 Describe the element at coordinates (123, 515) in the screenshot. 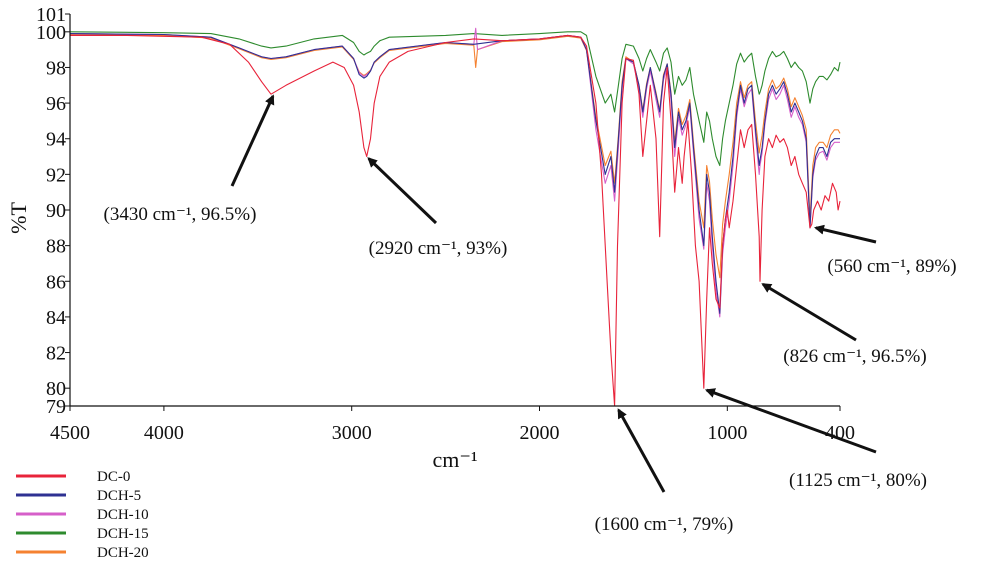

I see `legend-label-dch-10: DCH-10` at that location.